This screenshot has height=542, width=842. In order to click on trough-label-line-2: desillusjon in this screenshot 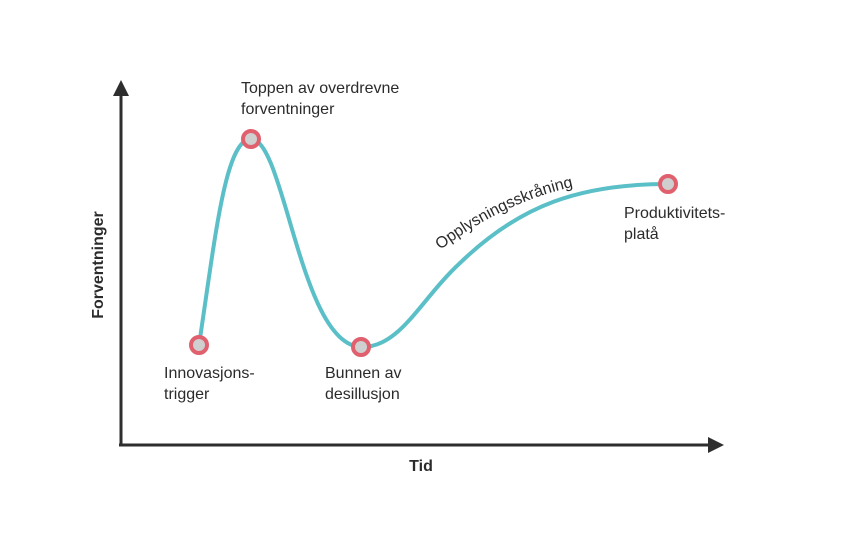, I will do `click(362, 394)`.